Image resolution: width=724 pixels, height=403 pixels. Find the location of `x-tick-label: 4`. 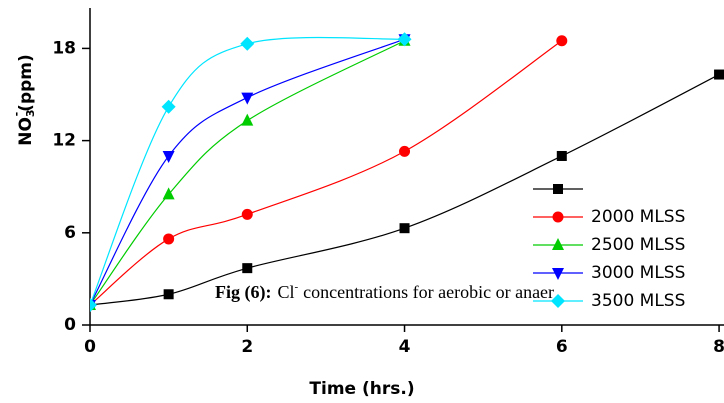

x-tick-label: 4 is located at coordinates (405, 347).